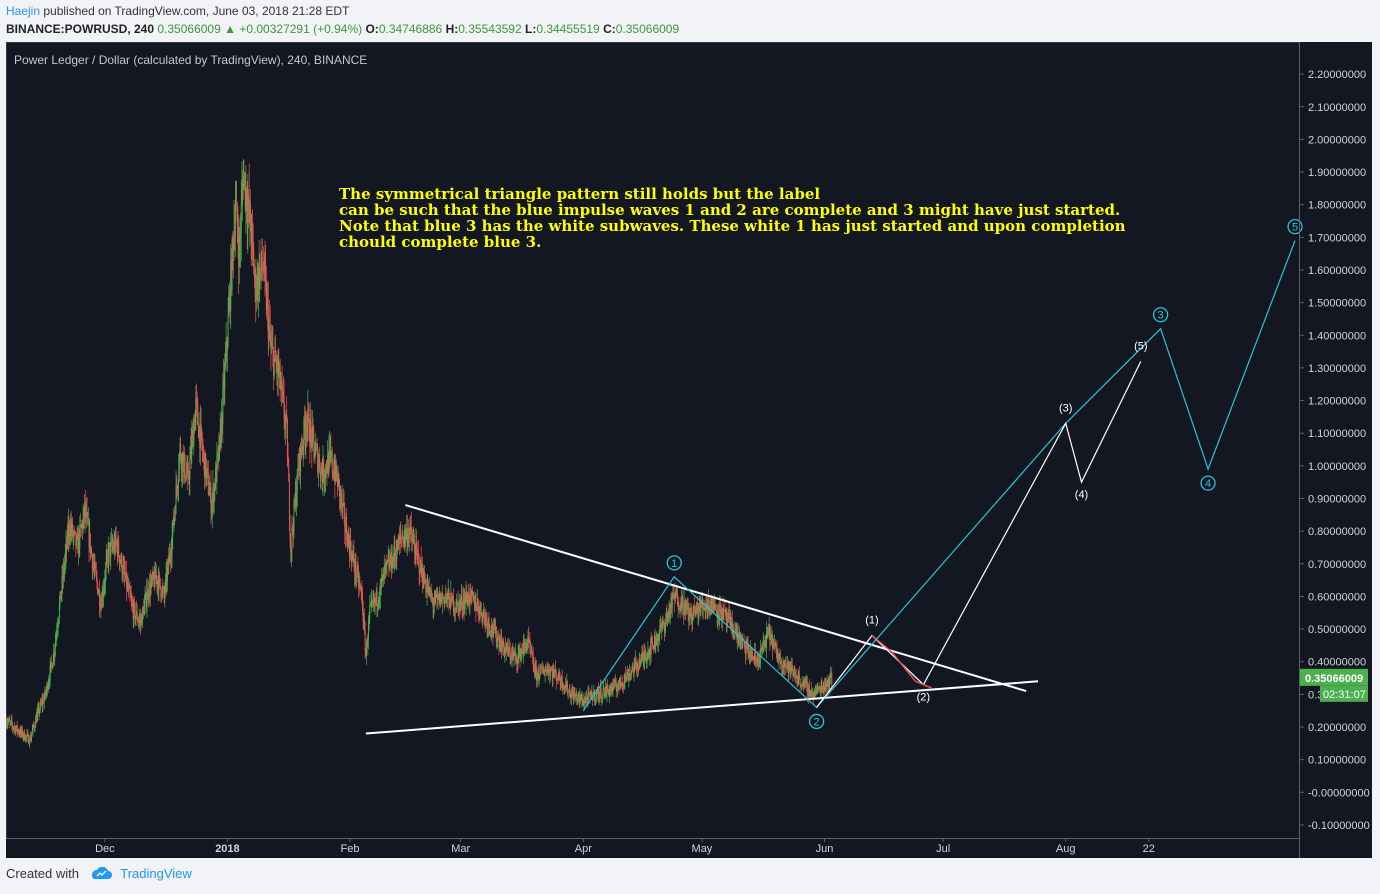 The height and width of the screenshot is (894, 1380). What do you see at coordinates (156, 873) in the screenshot?
I see `tradingview-link: TradingView` at bounding box center [156, 873].